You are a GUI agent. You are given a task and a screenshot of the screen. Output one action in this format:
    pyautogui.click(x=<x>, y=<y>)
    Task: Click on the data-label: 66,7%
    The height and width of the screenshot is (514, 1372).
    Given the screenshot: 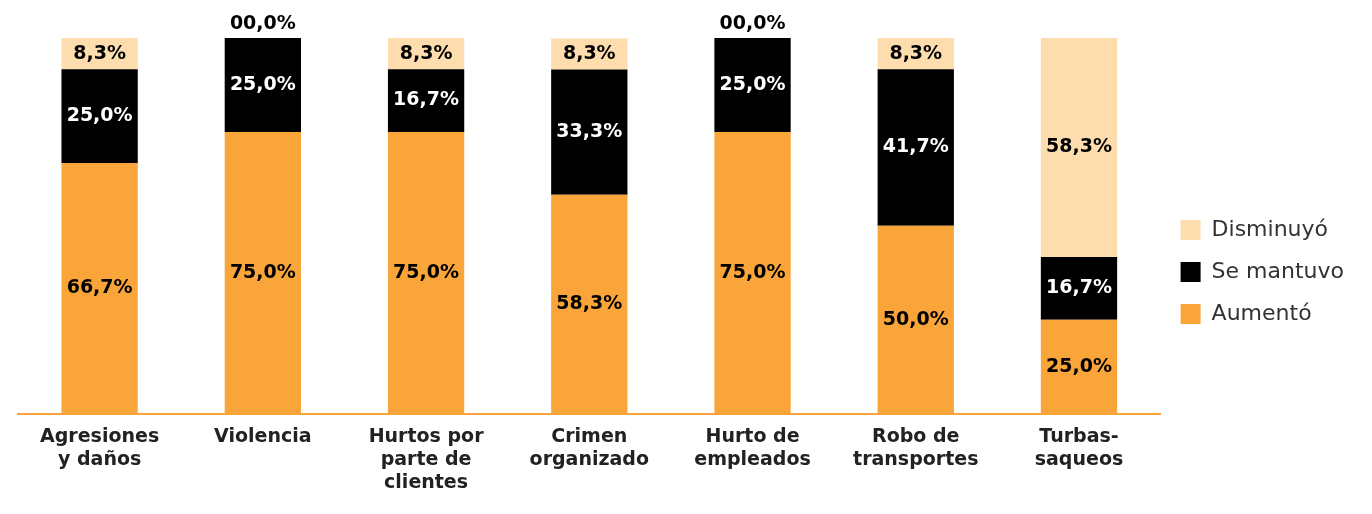 What is the action you would take?
    pyautogui.click(x=99, y=286)
    